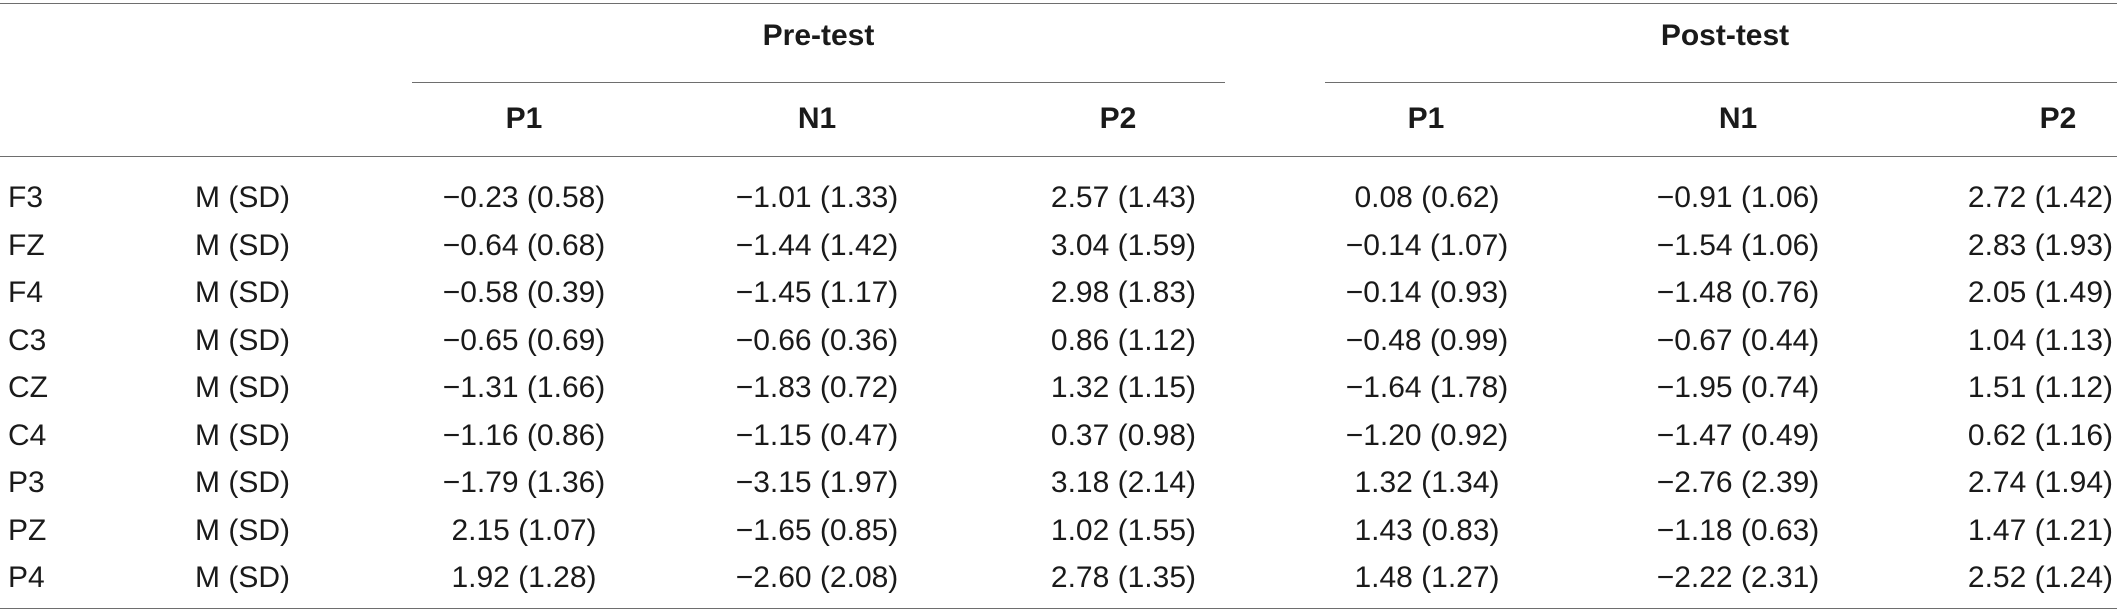 The width and height of the screenshot is (2117, 614). What do you see at coordinates (1427, 577) in the screenshot?
I see `value-cell: 1.48 (1.27)` at bounding box center [1427, 577].